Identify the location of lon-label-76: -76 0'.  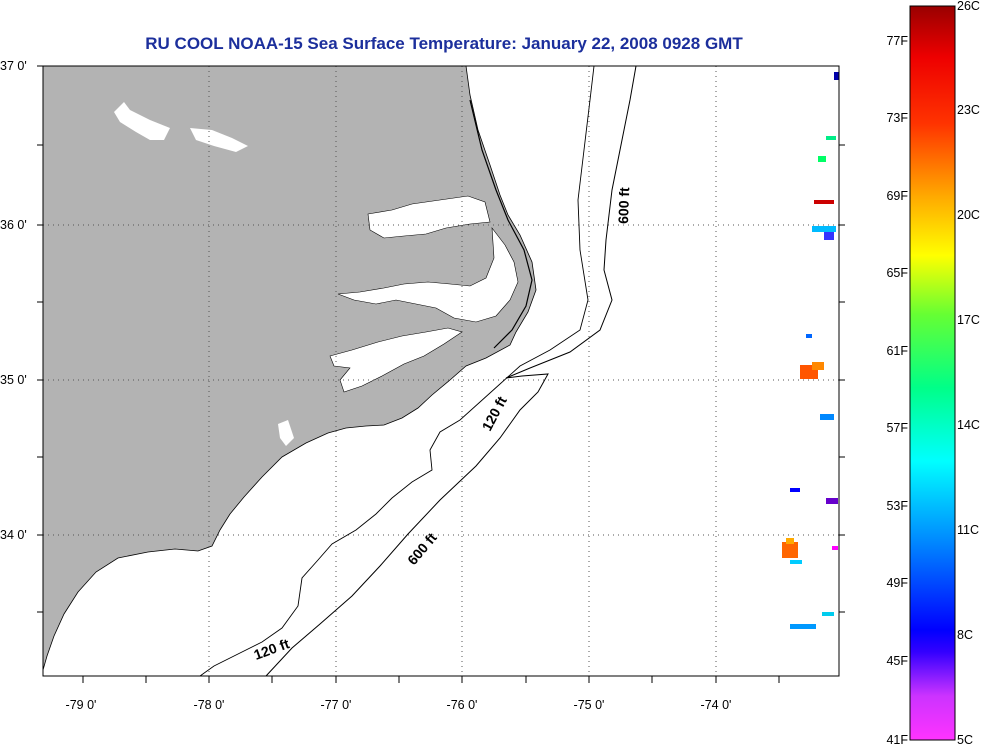
(462, 705).